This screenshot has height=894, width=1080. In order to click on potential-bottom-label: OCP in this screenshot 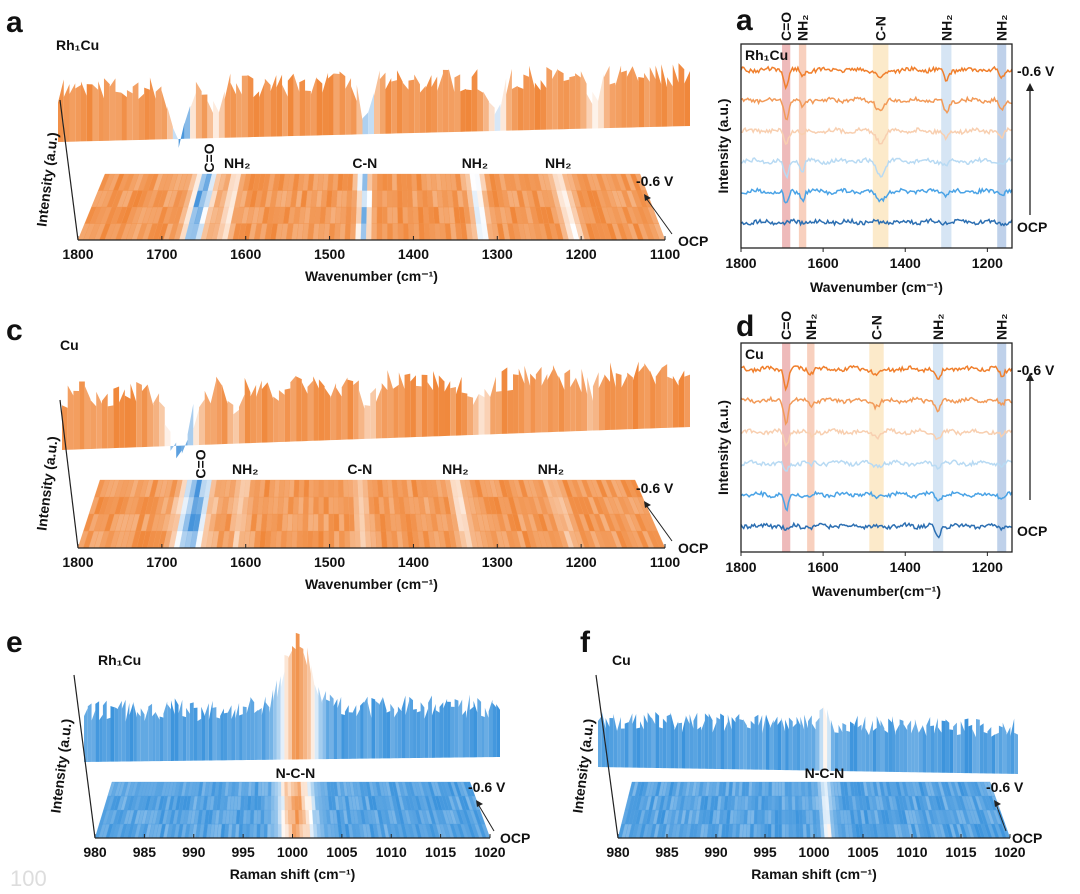, I will do `click(1032, 531)`.